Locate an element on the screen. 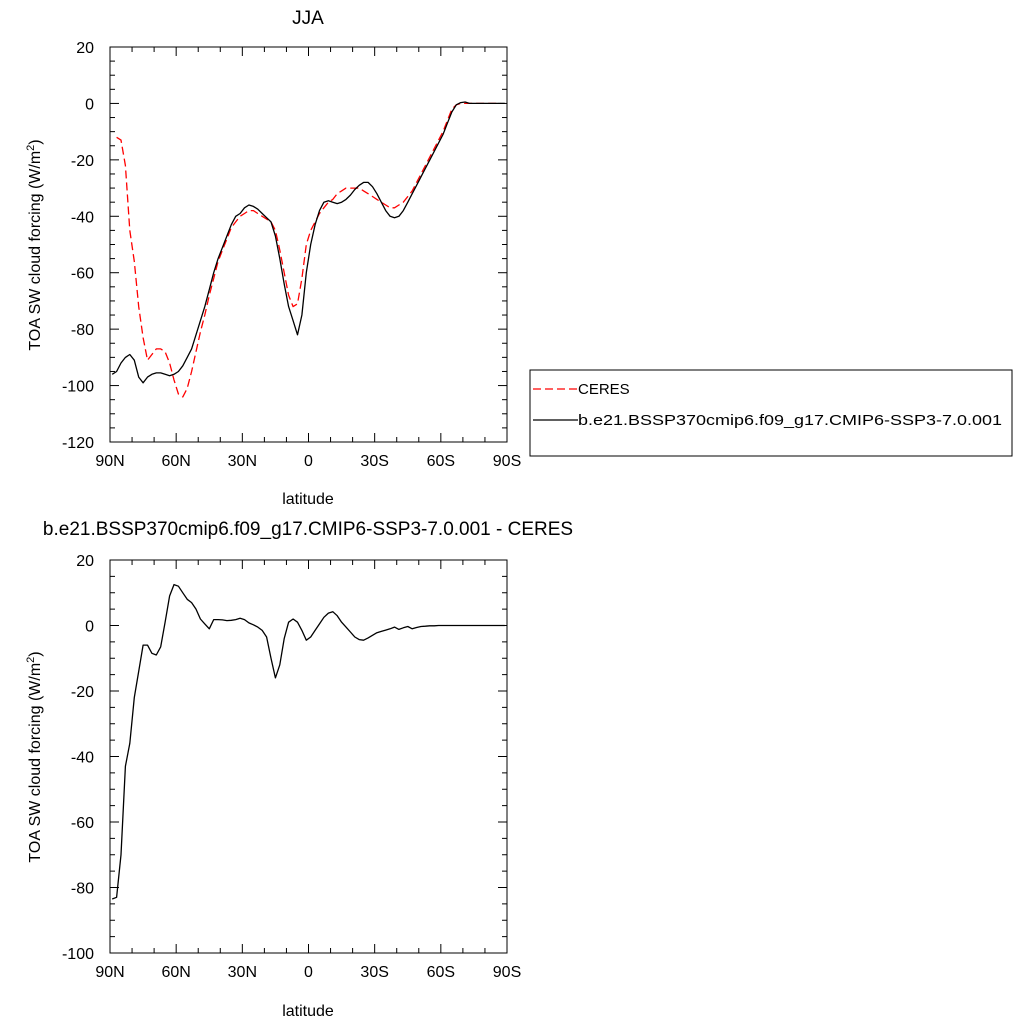 Image resolution: width=1024 pixels, height=1024 pixels. bottom-x-tick-label: 30S is located at coordinates (374, 972).